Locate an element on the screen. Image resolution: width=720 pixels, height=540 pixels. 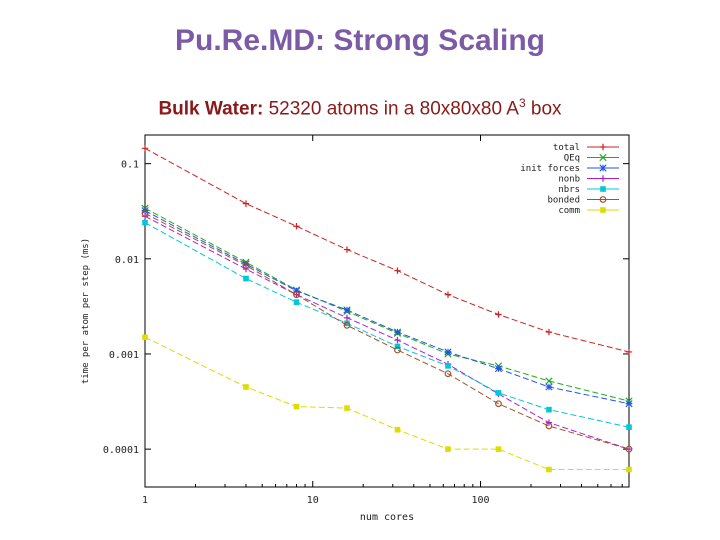
legend-label: comm is located at coordinates (569, 211).